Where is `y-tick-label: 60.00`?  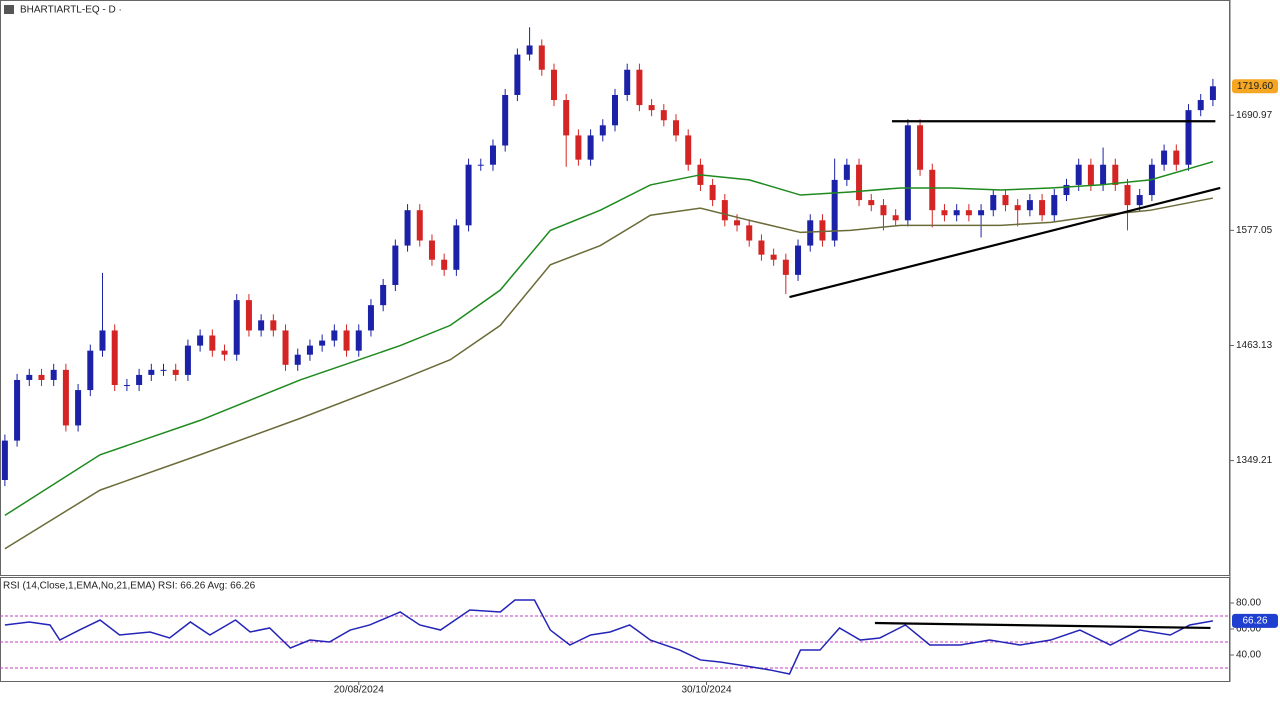
y-tick-label: 60.00 is located at coordinates (1248, 629).